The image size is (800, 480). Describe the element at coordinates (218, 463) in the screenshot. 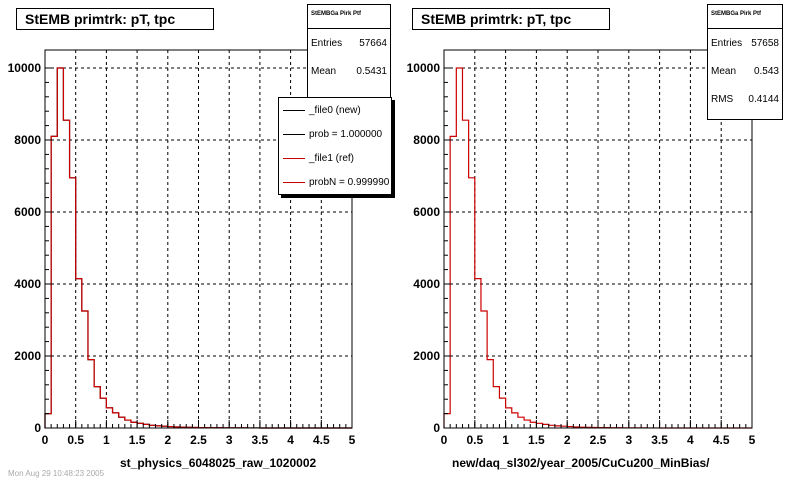

I see `left-x-axis-label: st_physics_6048025_raw_1020002` at that location.